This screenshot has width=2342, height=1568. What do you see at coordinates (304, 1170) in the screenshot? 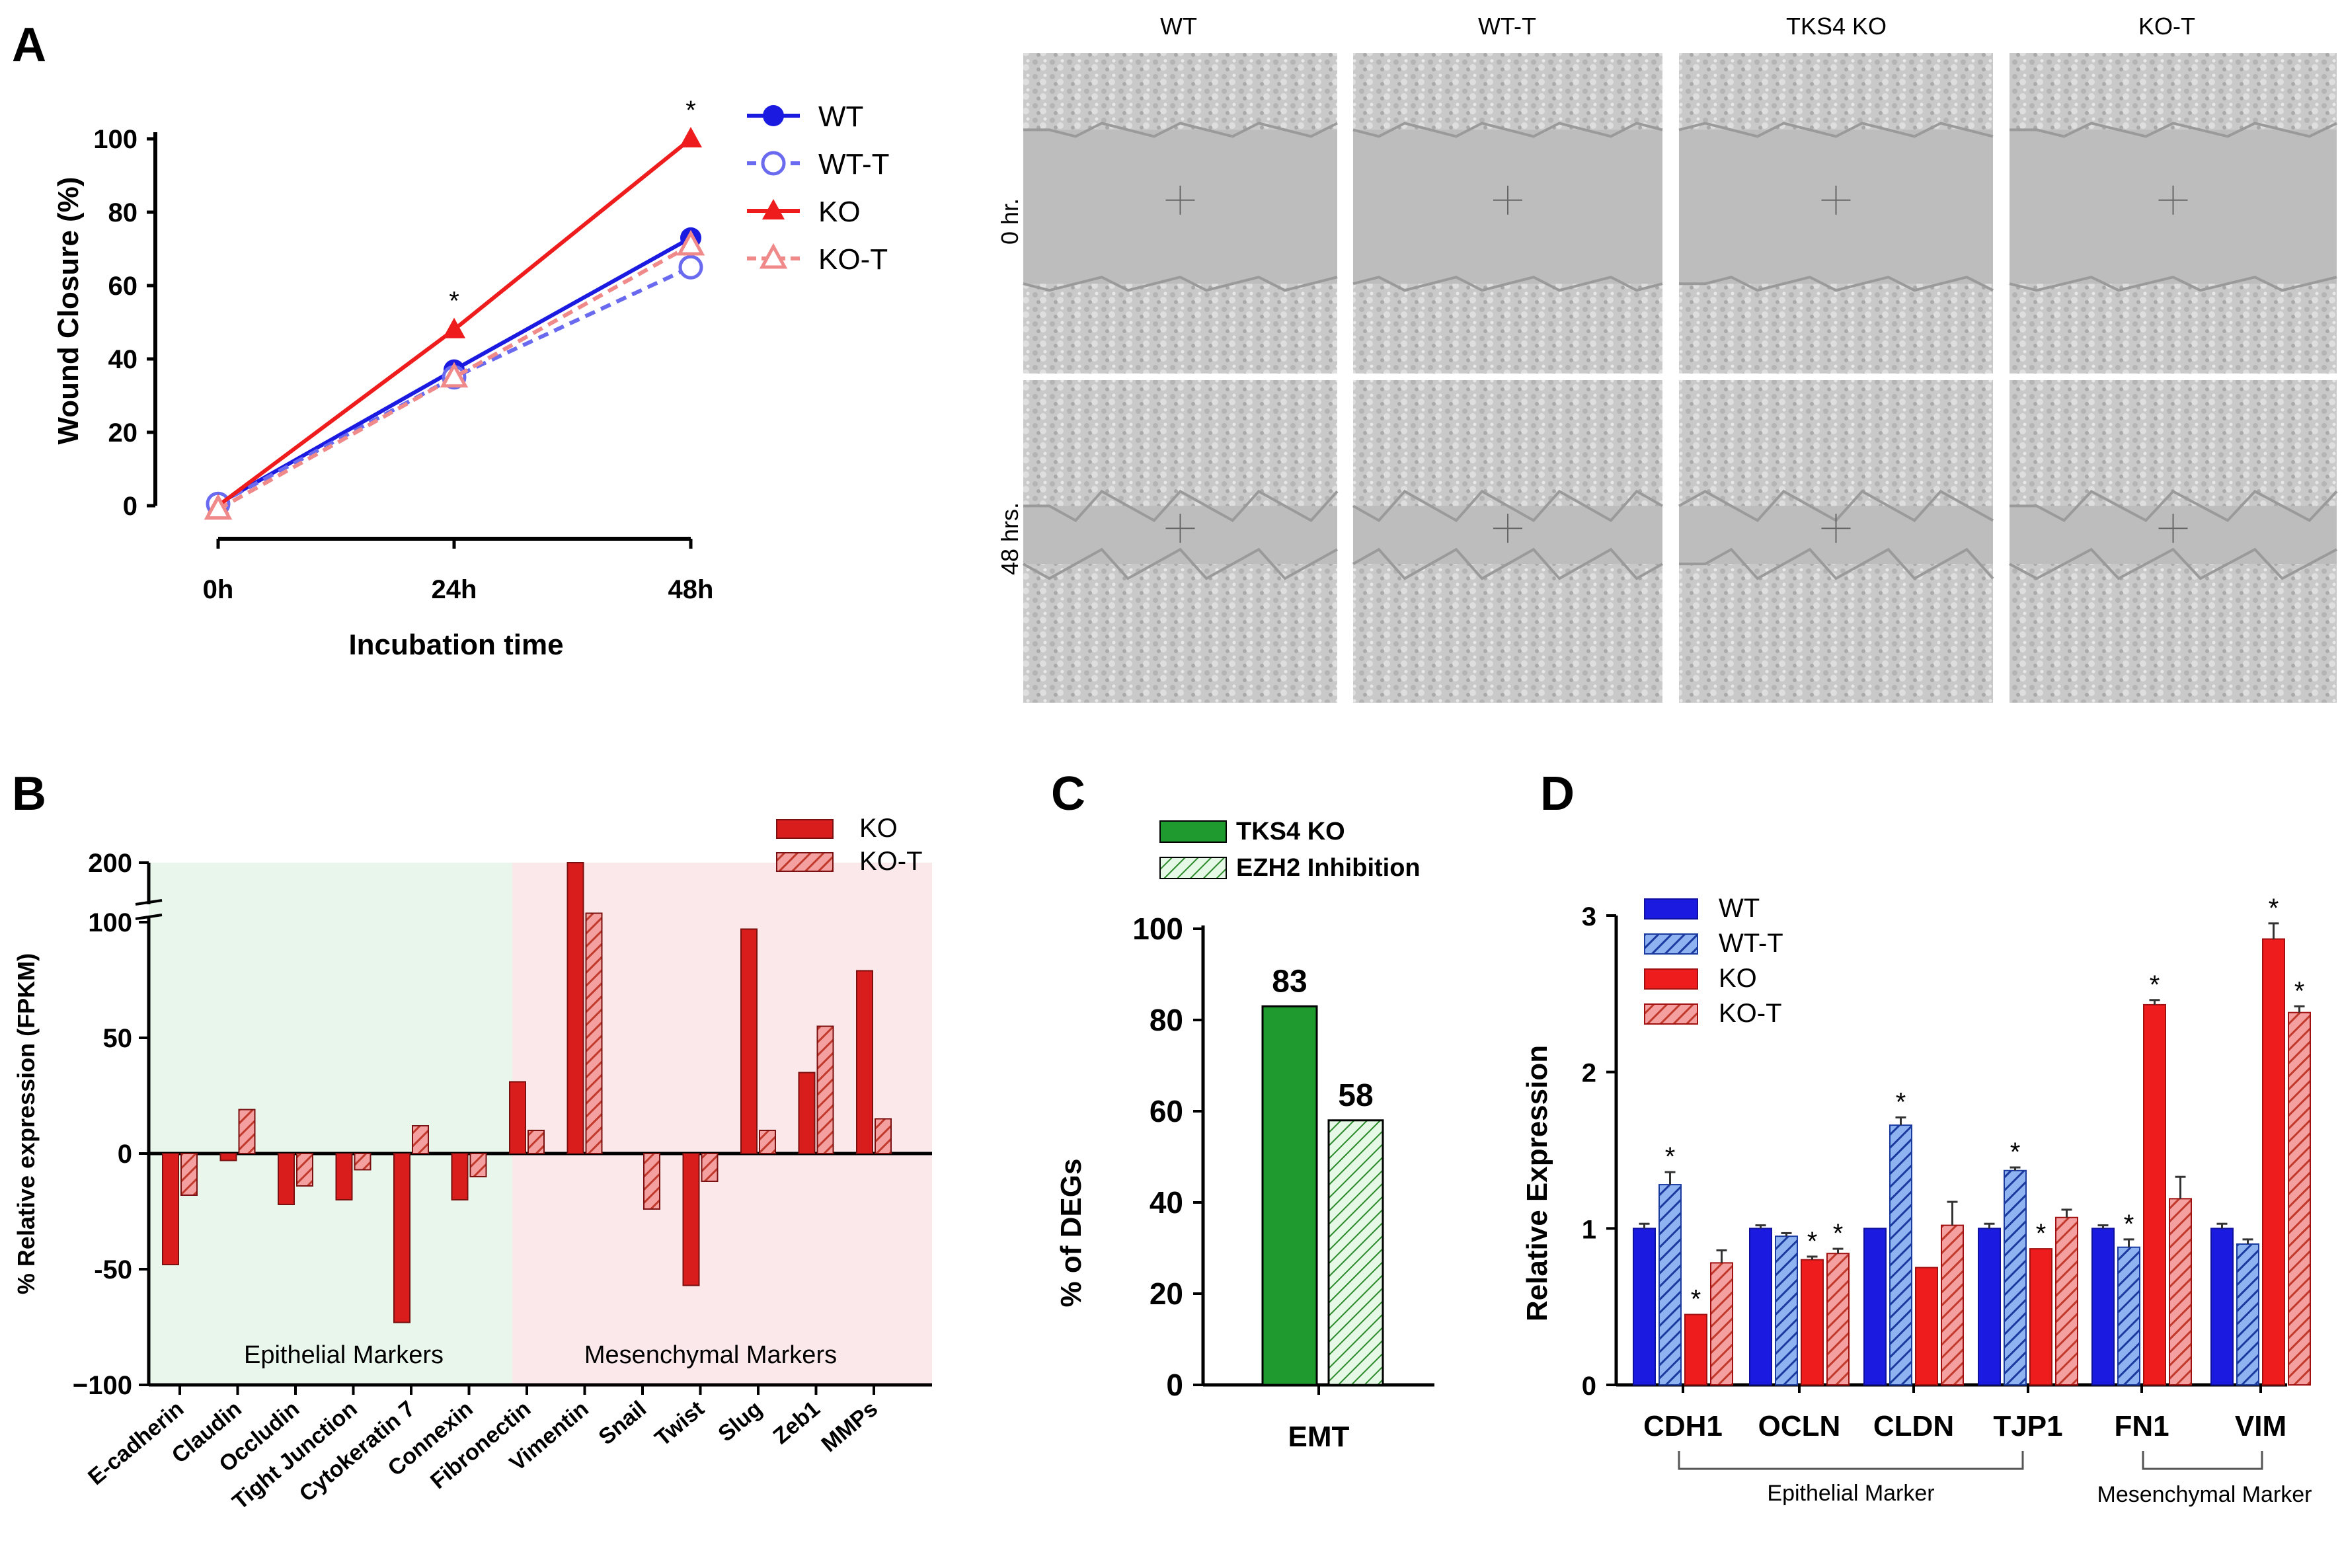
I see `panel-b-bar-ko-t-occludin` at bounding box center [304, 1170].